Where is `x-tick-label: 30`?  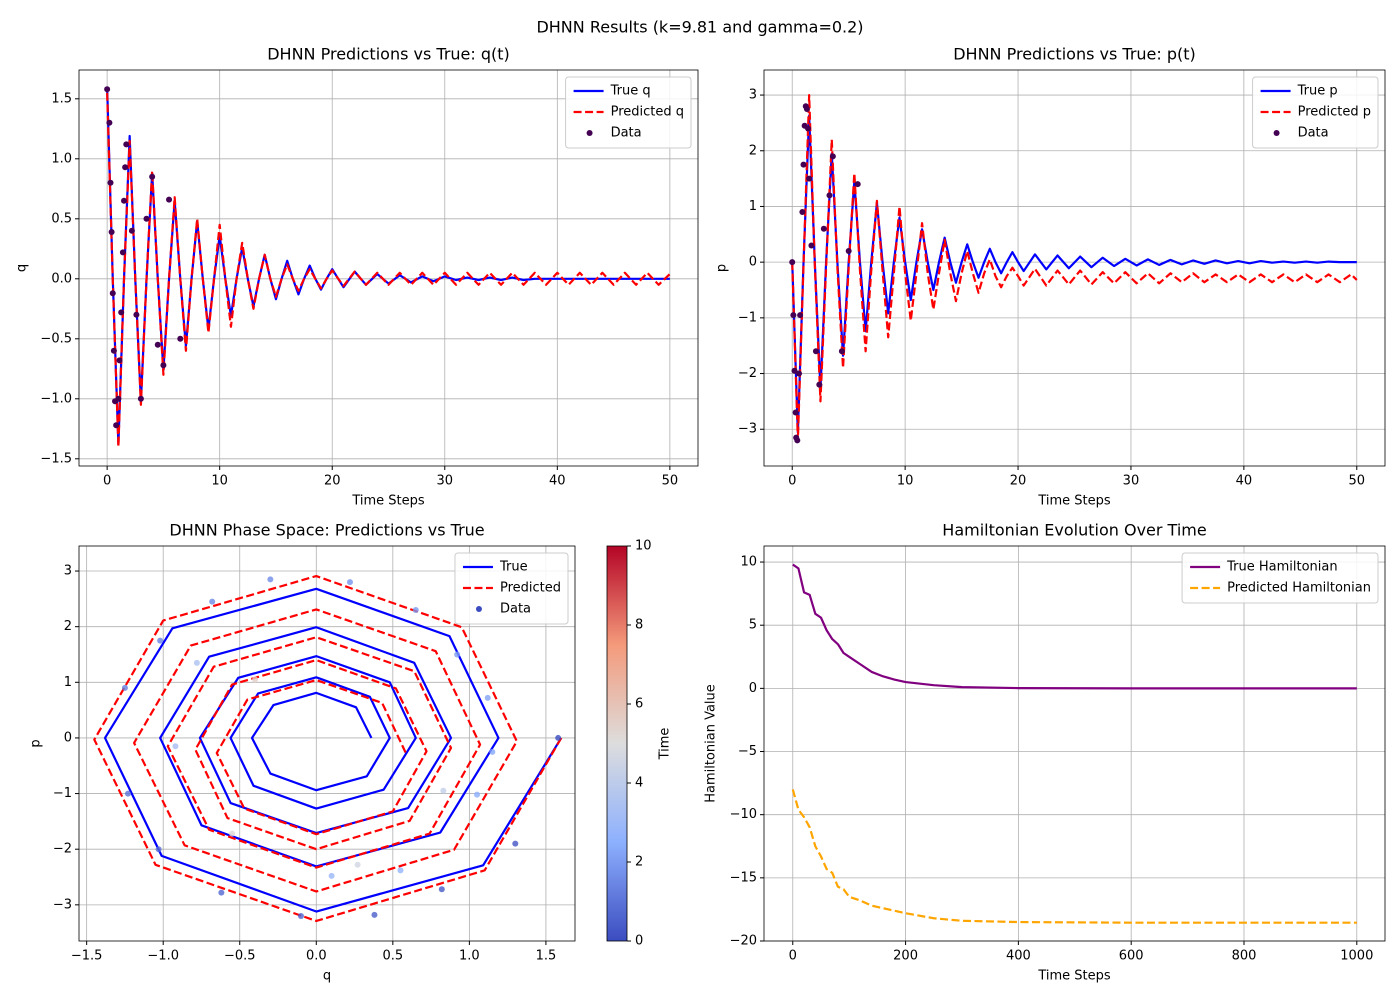
x-tick-label: 30 is located at coordinates (444, 481).